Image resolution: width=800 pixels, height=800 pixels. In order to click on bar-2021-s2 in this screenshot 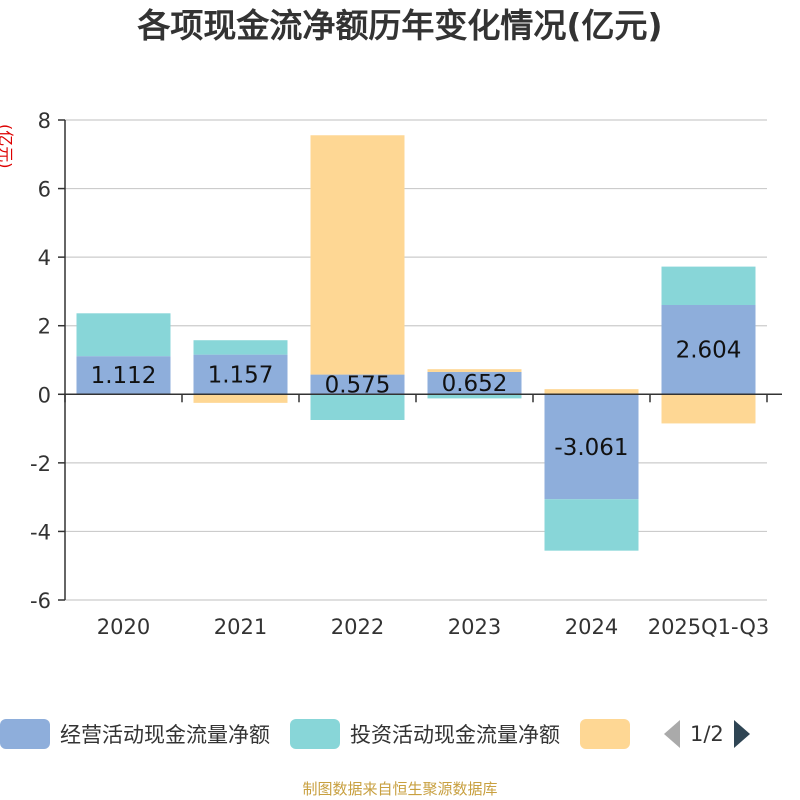, I will do `click(240, 398)`.